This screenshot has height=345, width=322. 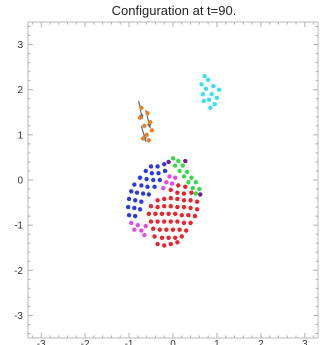 What do you see at coordinates (305, 342) in the screenshot?
I see `x-tick-label: 3` at bounding box center [305, 342].